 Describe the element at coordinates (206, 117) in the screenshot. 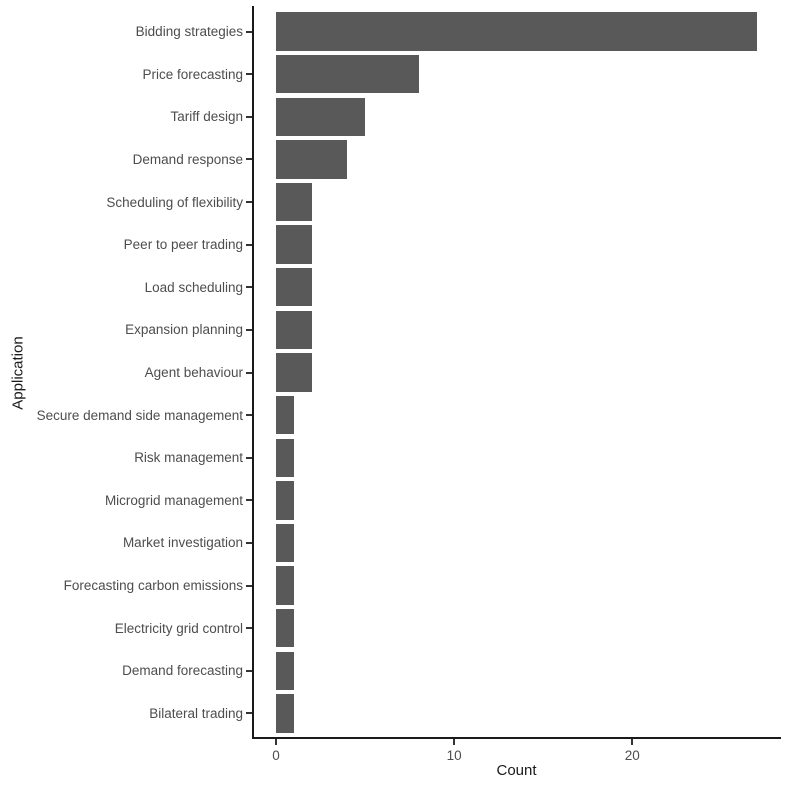

I see `y-tick-label: Tariff design` at that location.